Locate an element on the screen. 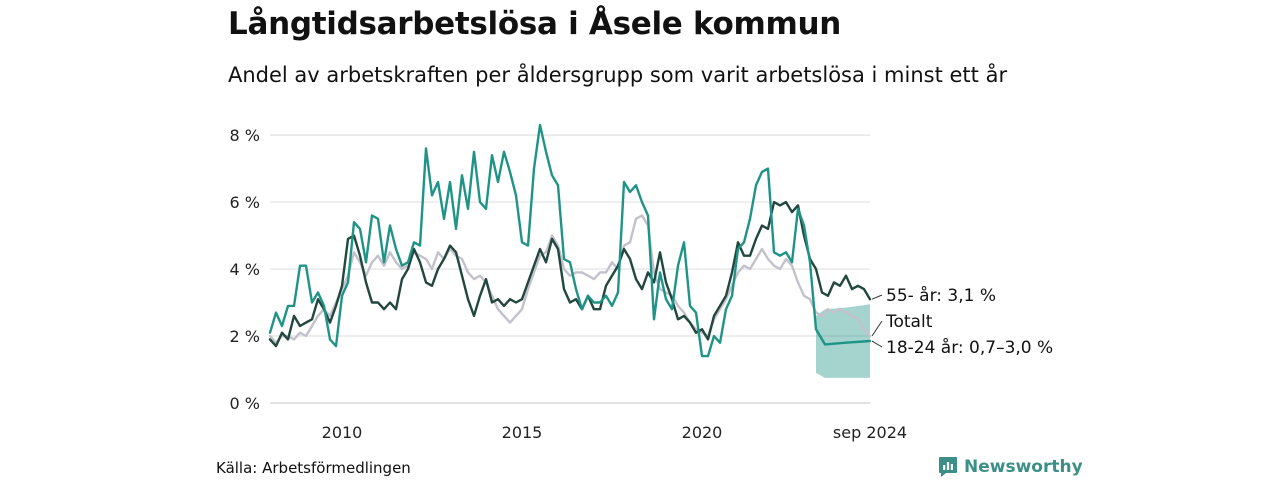  x-tick-label: 2015 is located at coordinates (522, 432).